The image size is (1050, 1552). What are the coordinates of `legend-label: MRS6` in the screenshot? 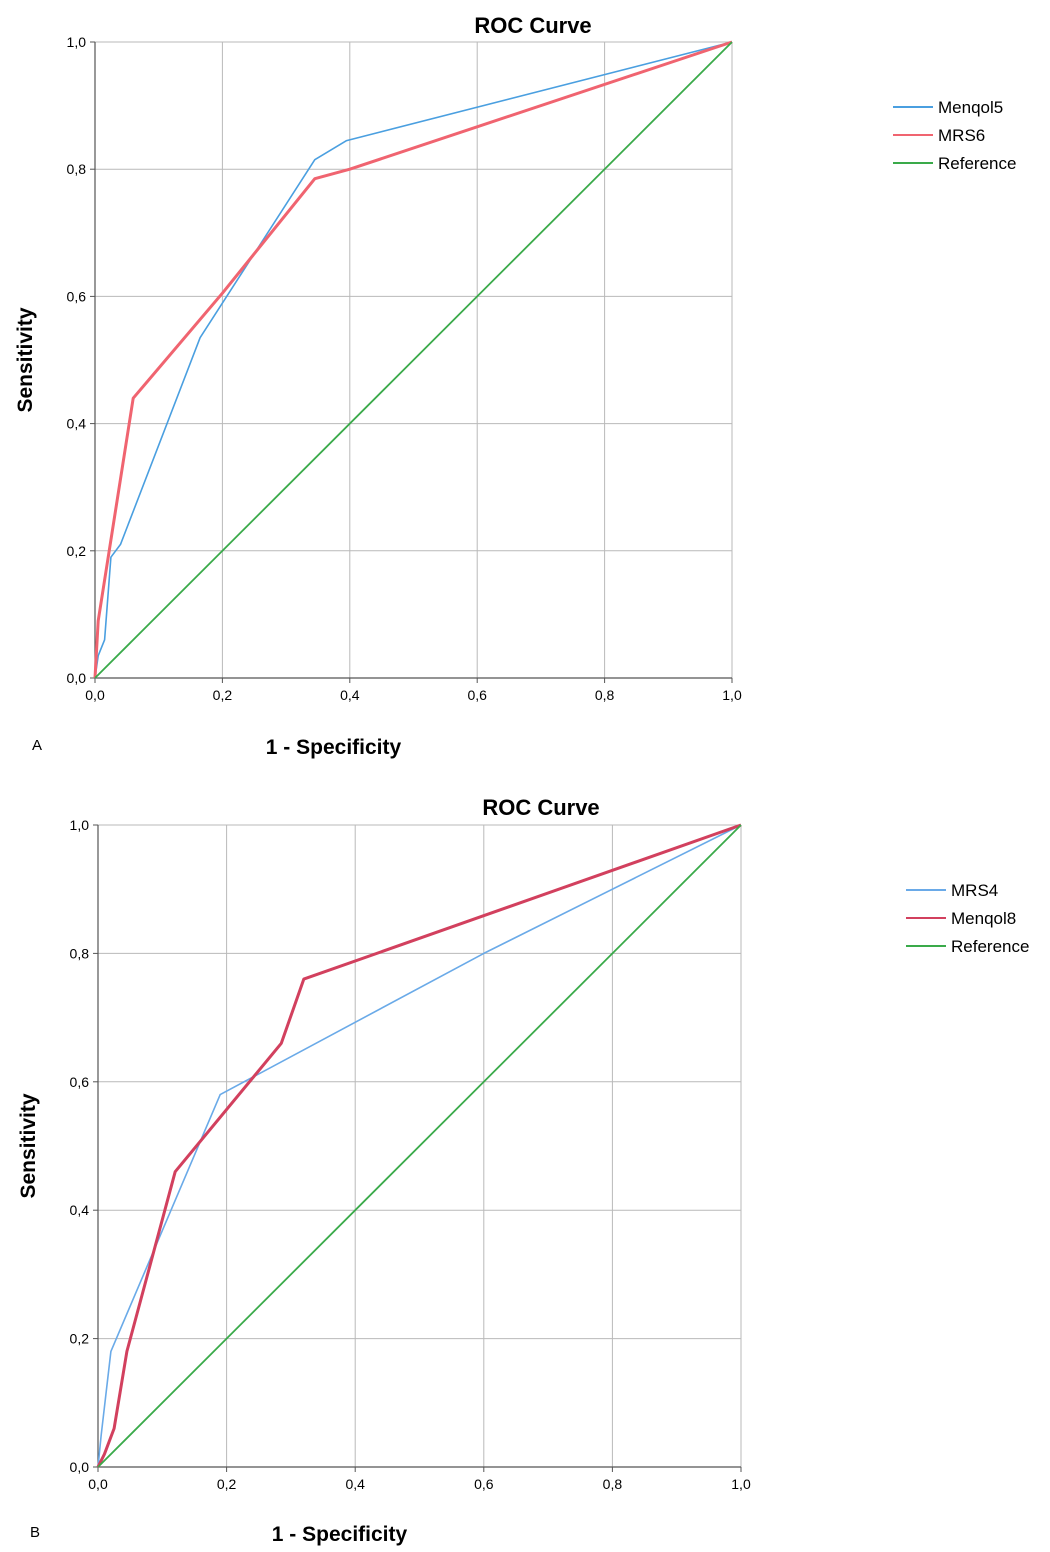 It's located at (961, 135).